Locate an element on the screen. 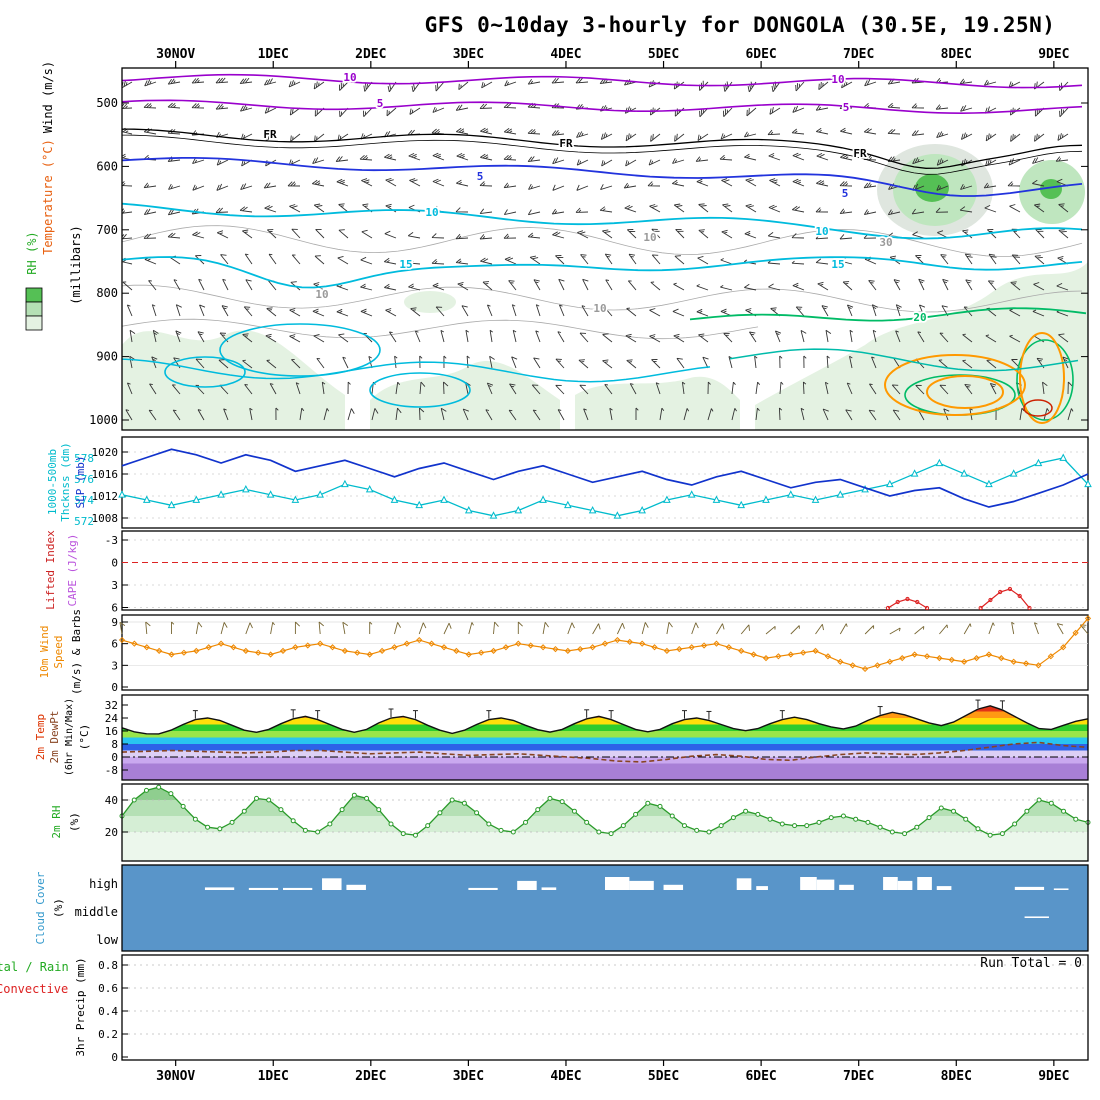 The width and height of the screenshot is (1100, 1100). contour-label: 30 is located at coordinates (885, 242).